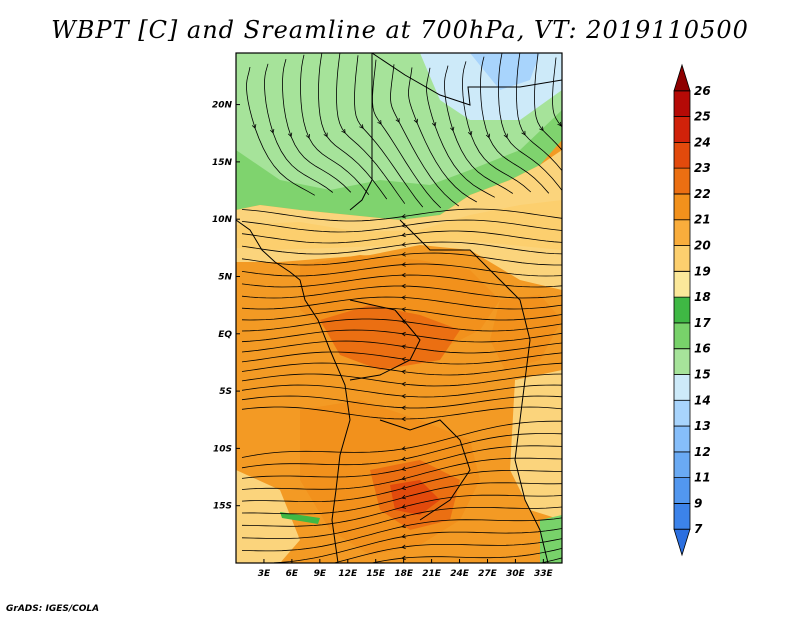 The height and width of the screenshot is (618, 800). I want to click on lat-label: 10N, so click(222, 220).